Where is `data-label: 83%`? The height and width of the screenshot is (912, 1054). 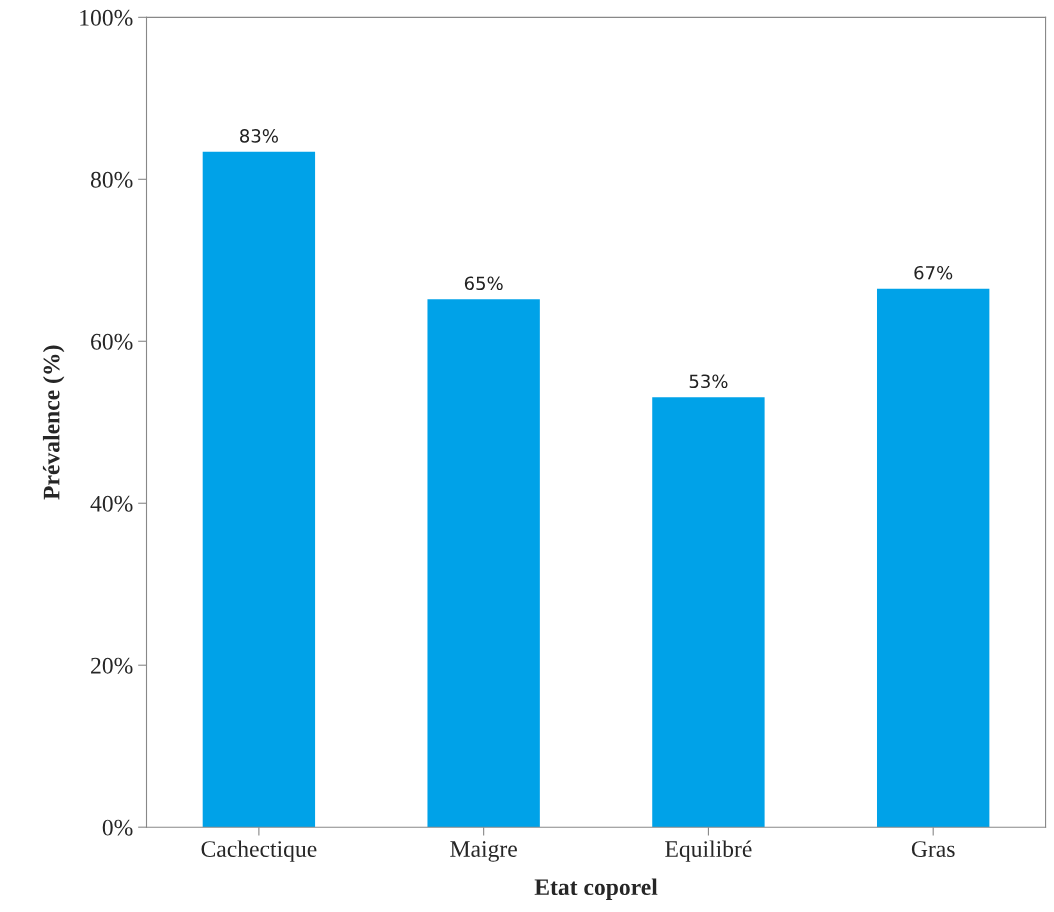 data-label: 83% is located at coordinates (259, 136).